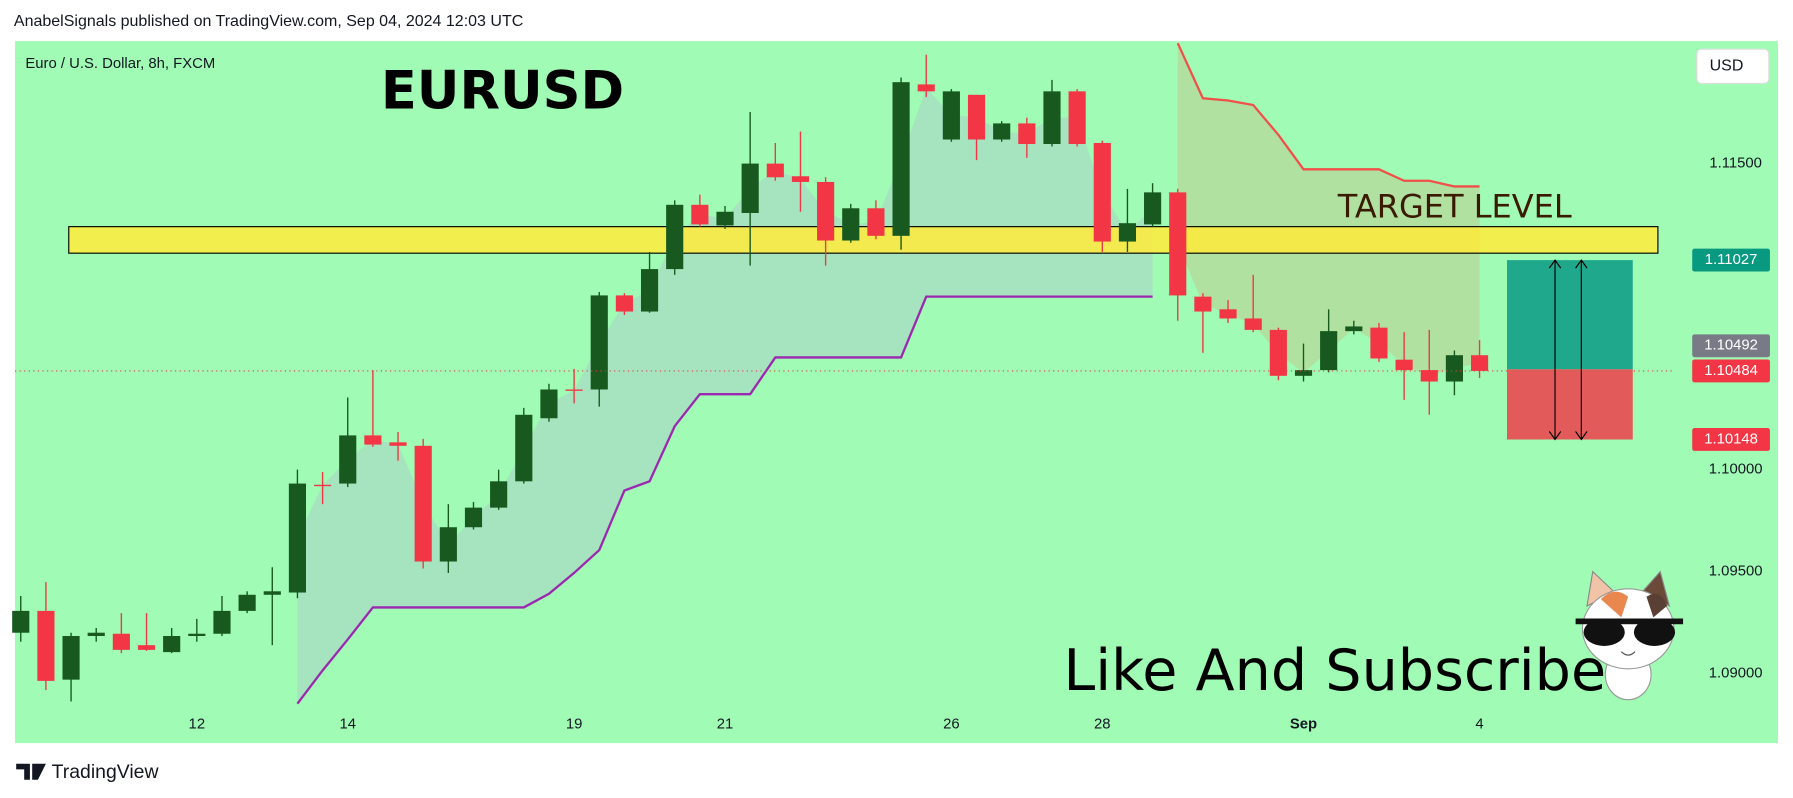  I want to click on y-tick-label: 1.09500, so click(1736, 572).